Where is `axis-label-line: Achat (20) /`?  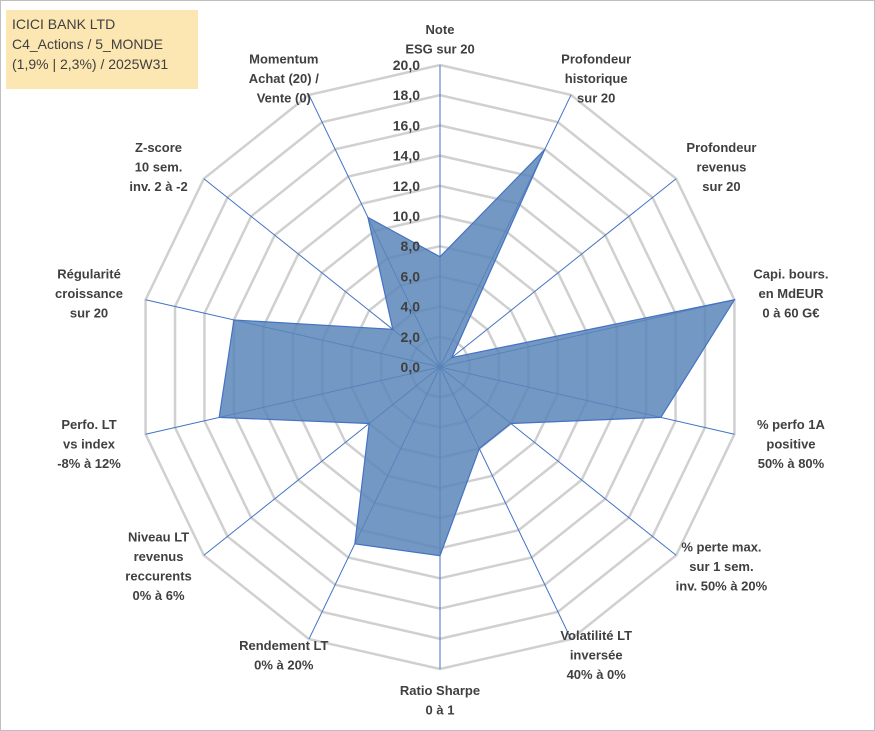
axis-label-line: Achat (20) / is located at coordinates (284, 78).